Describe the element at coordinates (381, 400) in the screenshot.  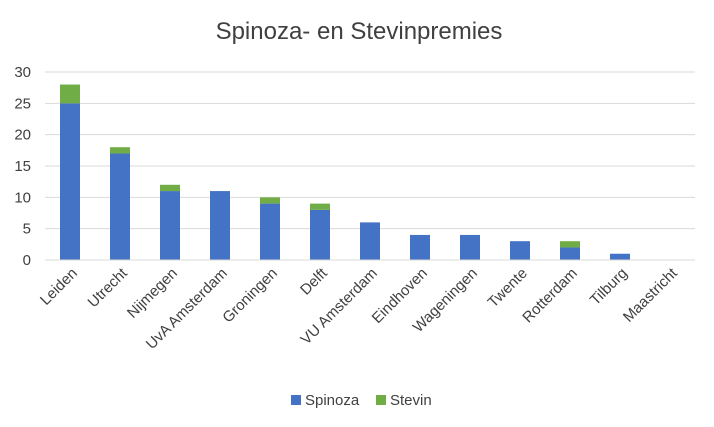
I see `legend-swatch-stevin` at that location.